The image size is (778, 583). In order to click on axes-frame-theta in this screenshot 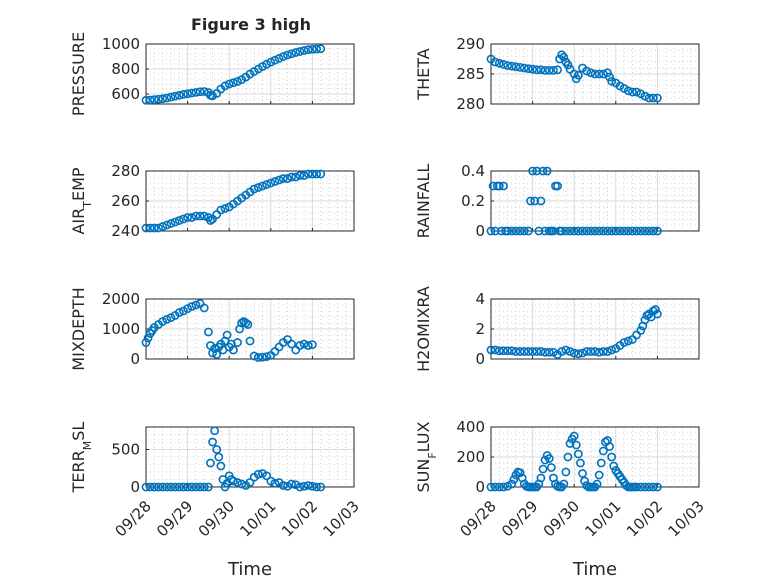, I will do `click(595, 74)`.